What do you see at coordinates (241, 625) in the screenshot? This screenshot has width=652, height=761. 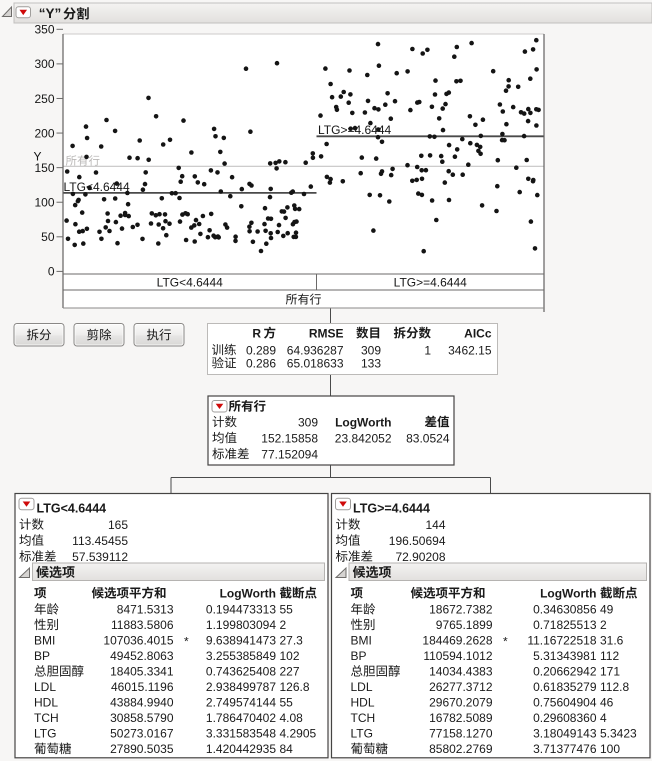 I see `svg-text: 1.199803094` at bounding box center [241, 625].